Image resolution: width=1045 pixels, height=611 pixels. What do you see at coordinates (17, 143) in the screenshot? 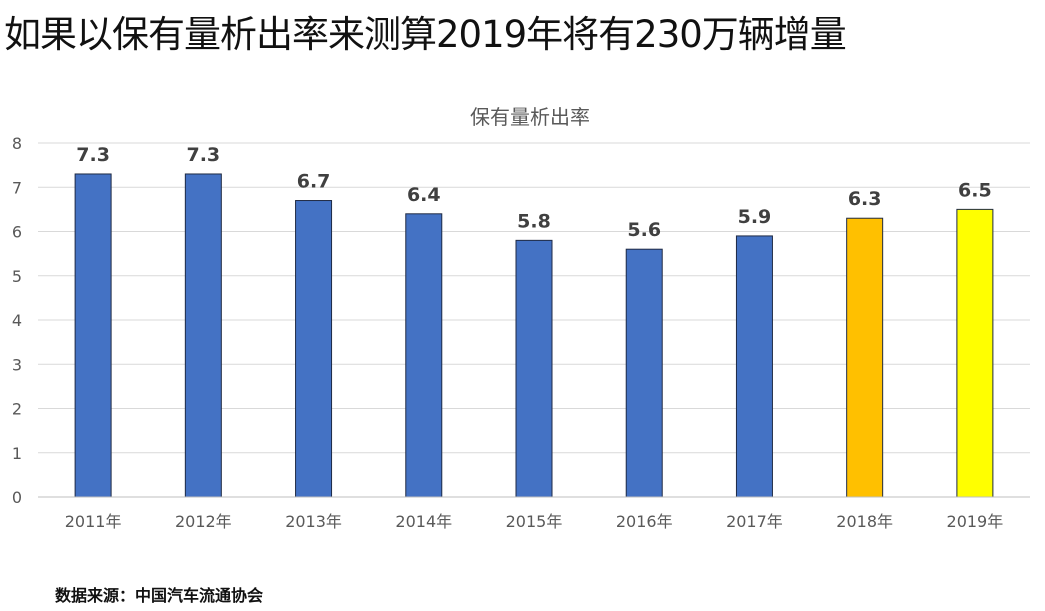
I see `y-tick-label: 8` at bounding box center [17, 143].